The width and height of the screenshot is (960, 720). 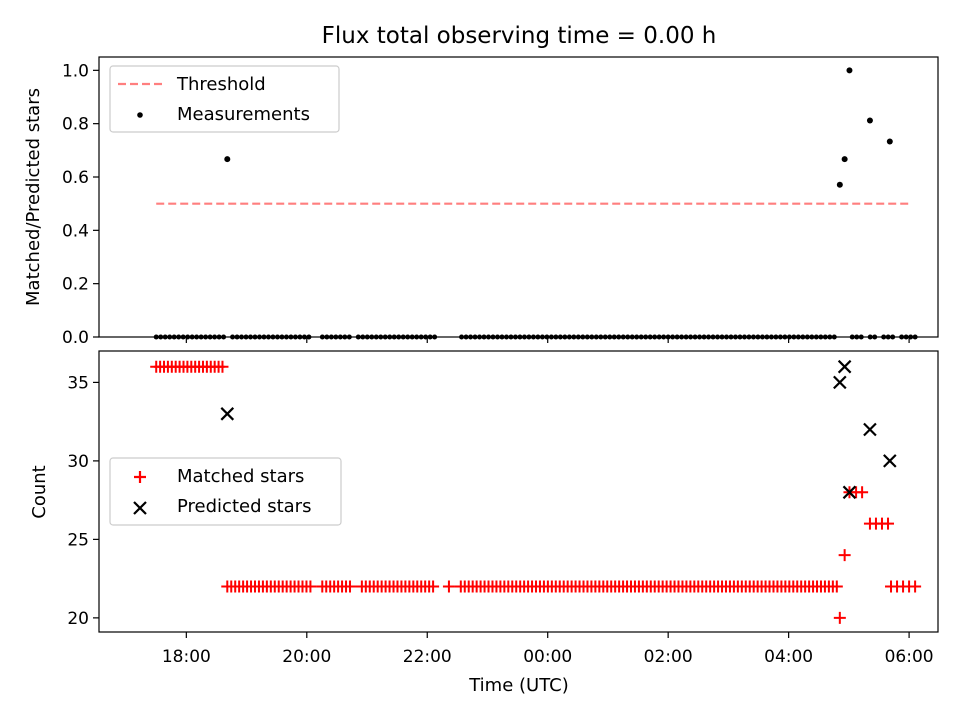 What do you see at coordinates (243, 114) in the screenshot?
I see `legend-measurements-label: Measurements` at bounding box center [243, 114].